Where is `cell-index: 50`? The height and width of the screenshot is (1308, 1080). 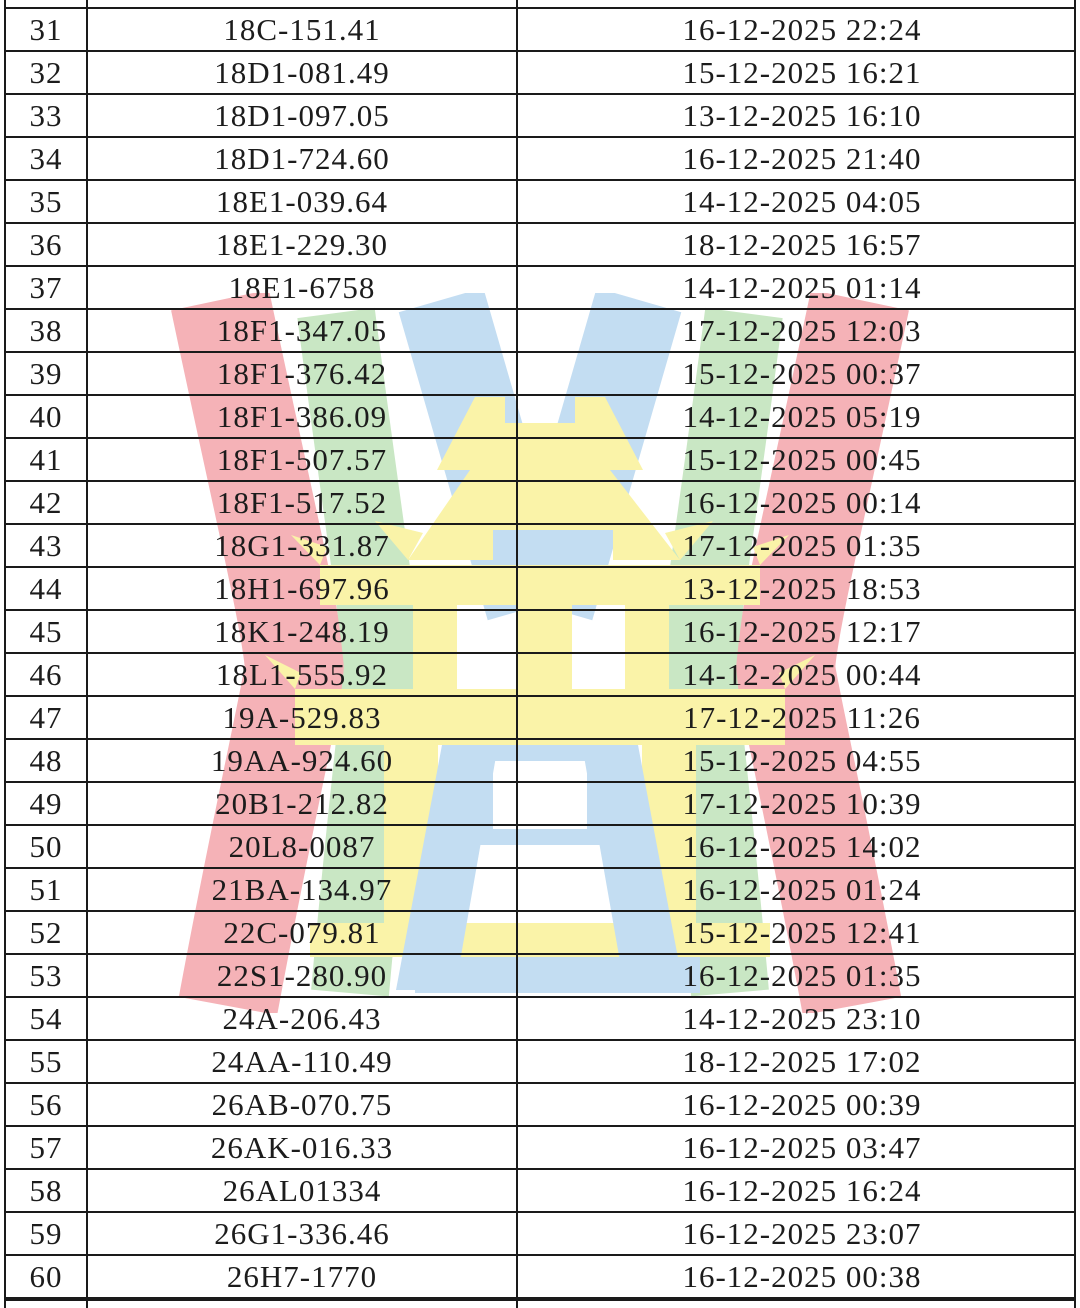
cell-index: 50 is located at coordinates (47, 846).